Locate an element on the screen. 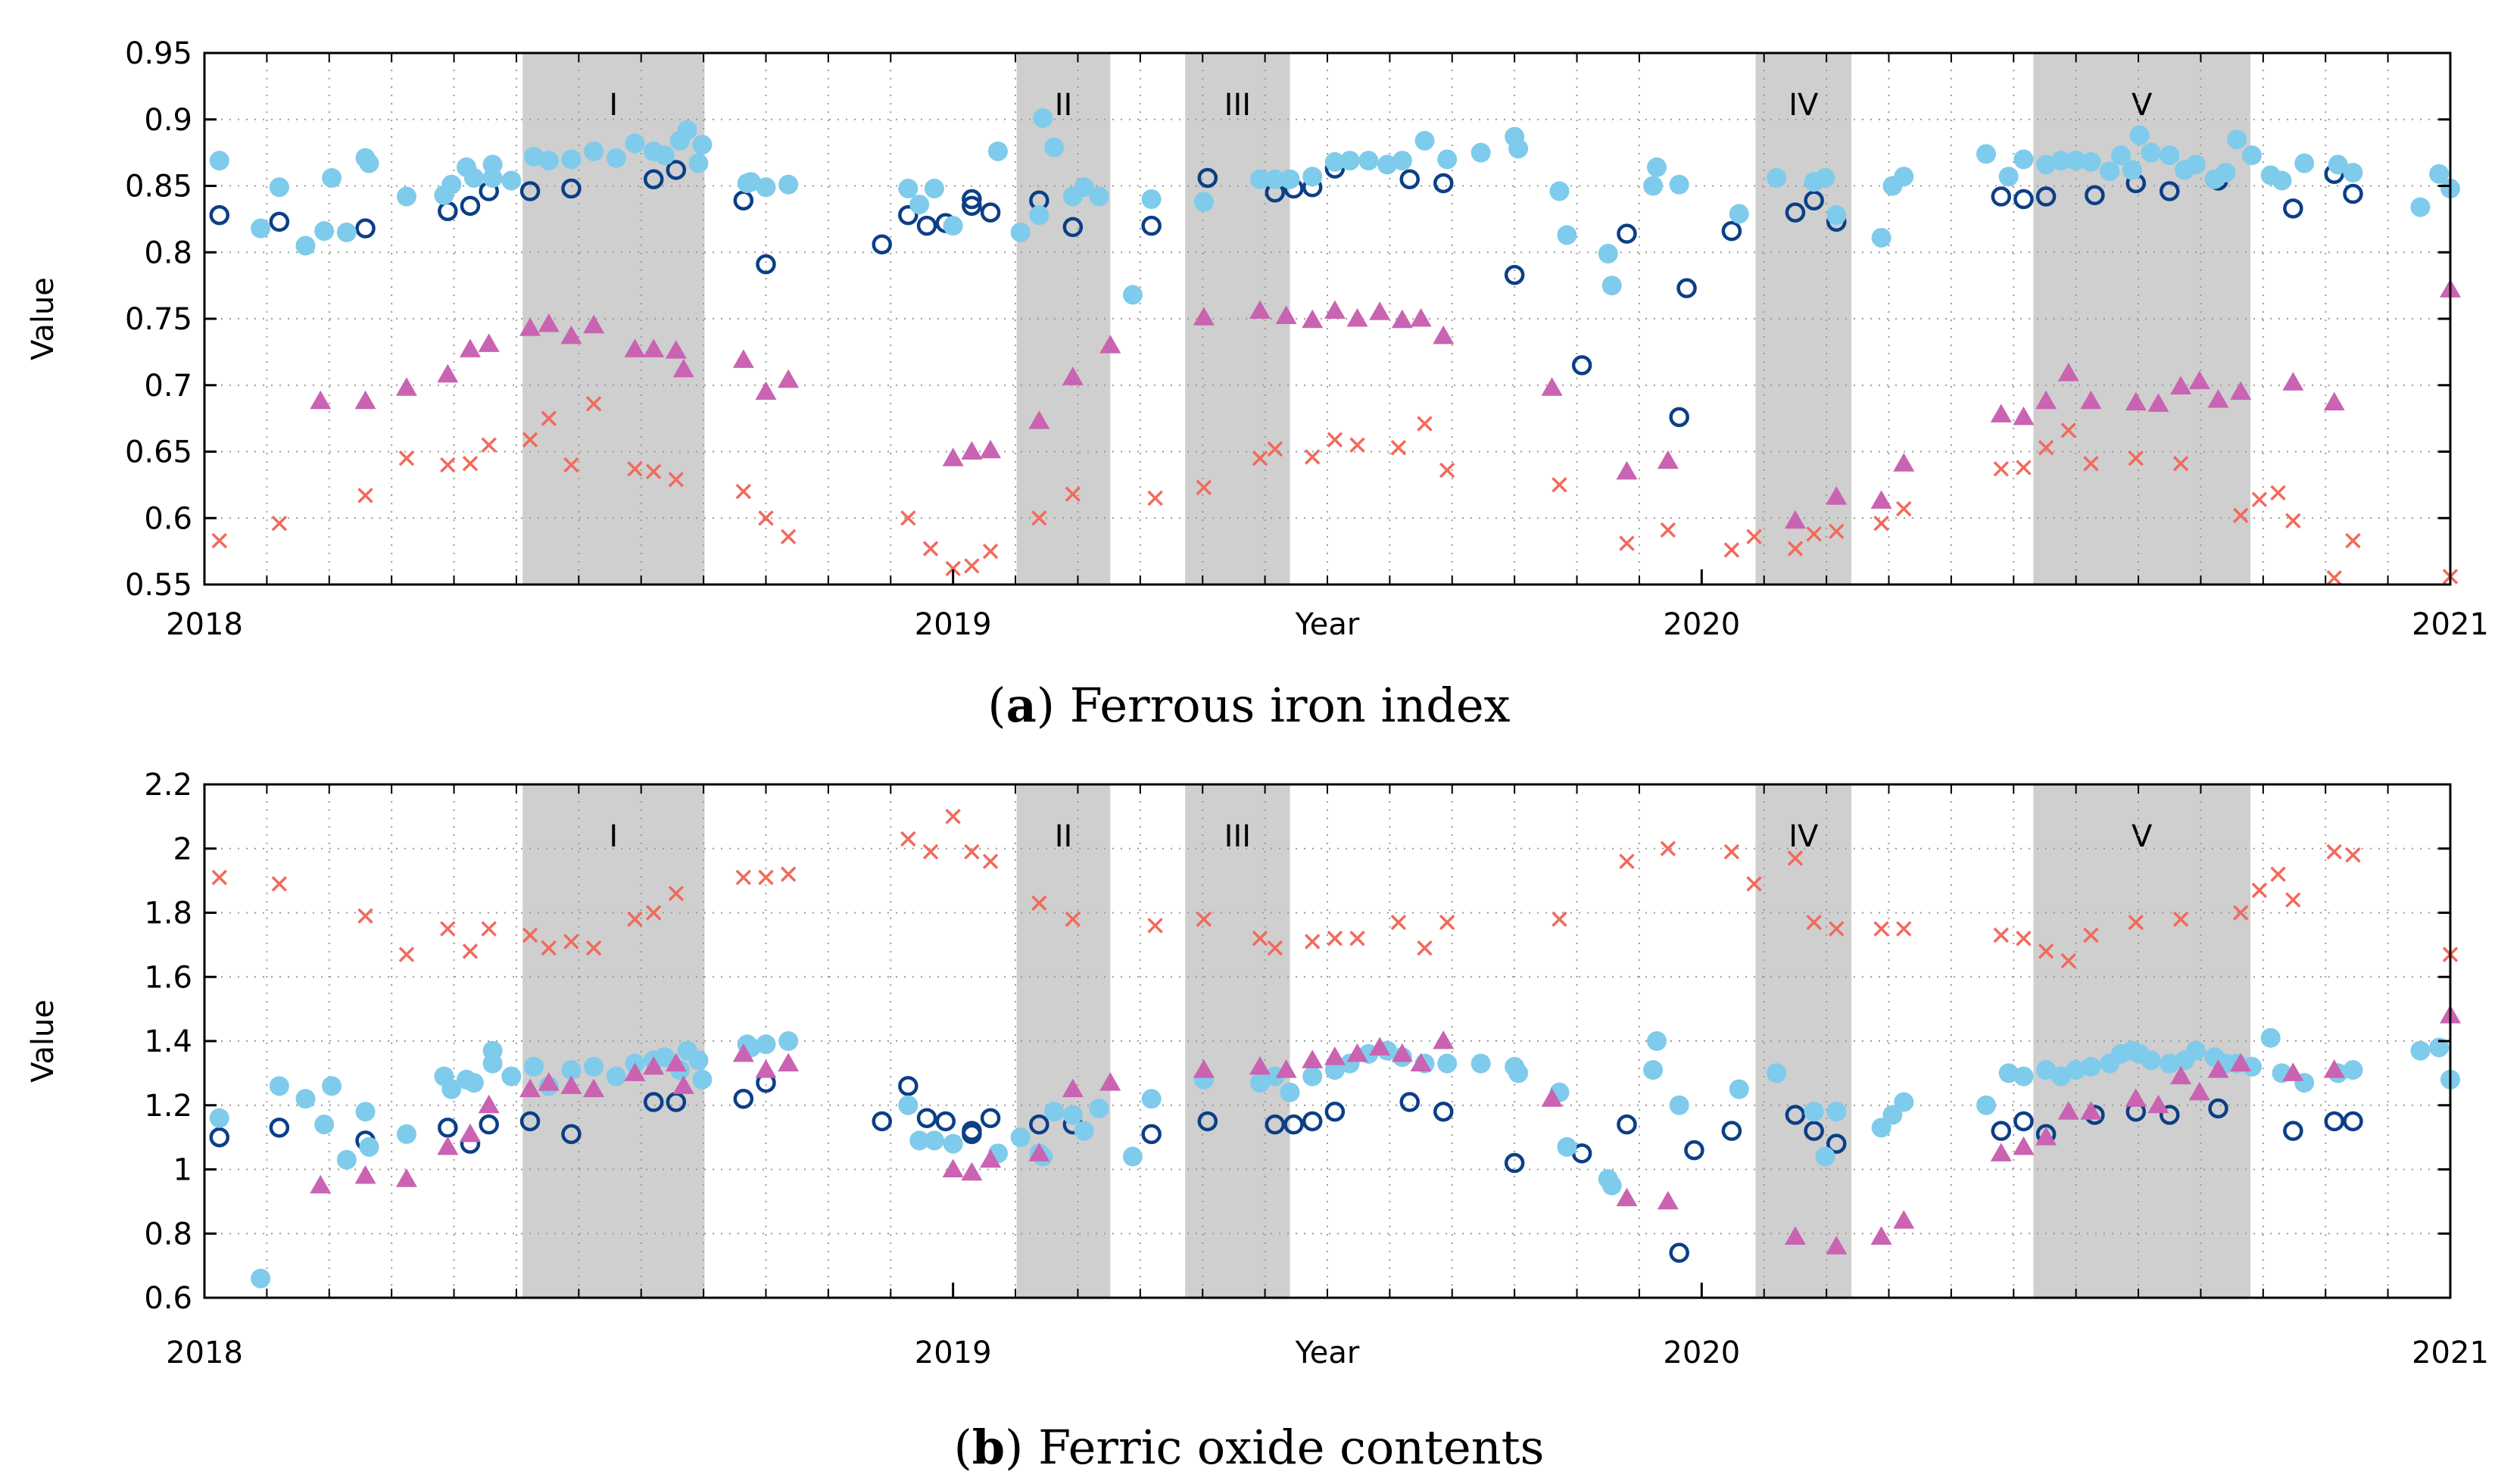 Image resolution: width=2498 pixels, height=1484 pixels. x-tick-label: 2020 is located at coordinates (1702, 1353).